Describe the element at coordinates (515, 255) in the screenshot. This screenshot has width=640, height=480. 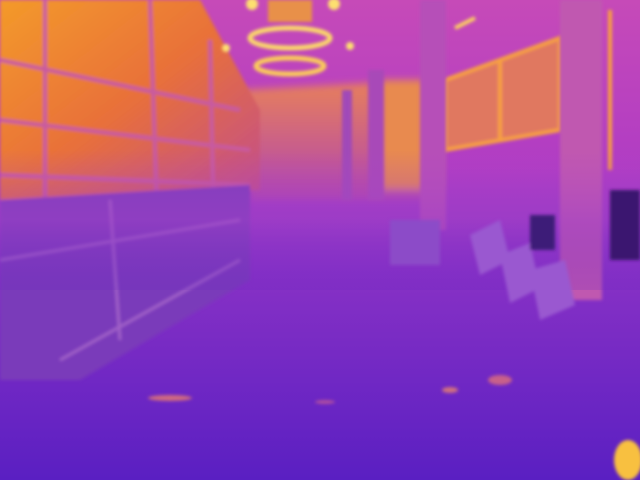
I see `chairs` at that location.